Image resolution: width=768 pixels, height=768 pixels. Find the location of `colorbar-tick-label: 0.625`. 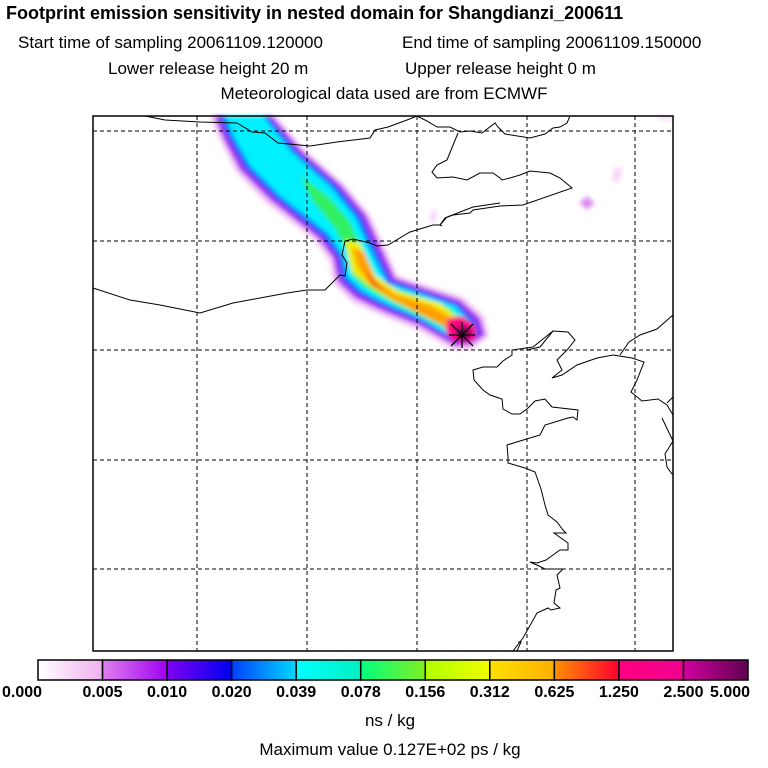

colorbar-tick-label: 0.625 is located at coordinates (554, 692).